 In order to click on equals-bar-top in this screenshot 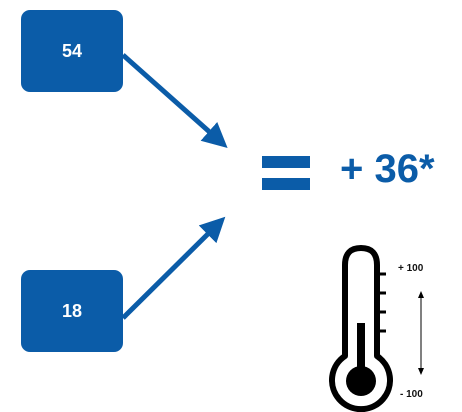, I will do `click(286, 162)`.